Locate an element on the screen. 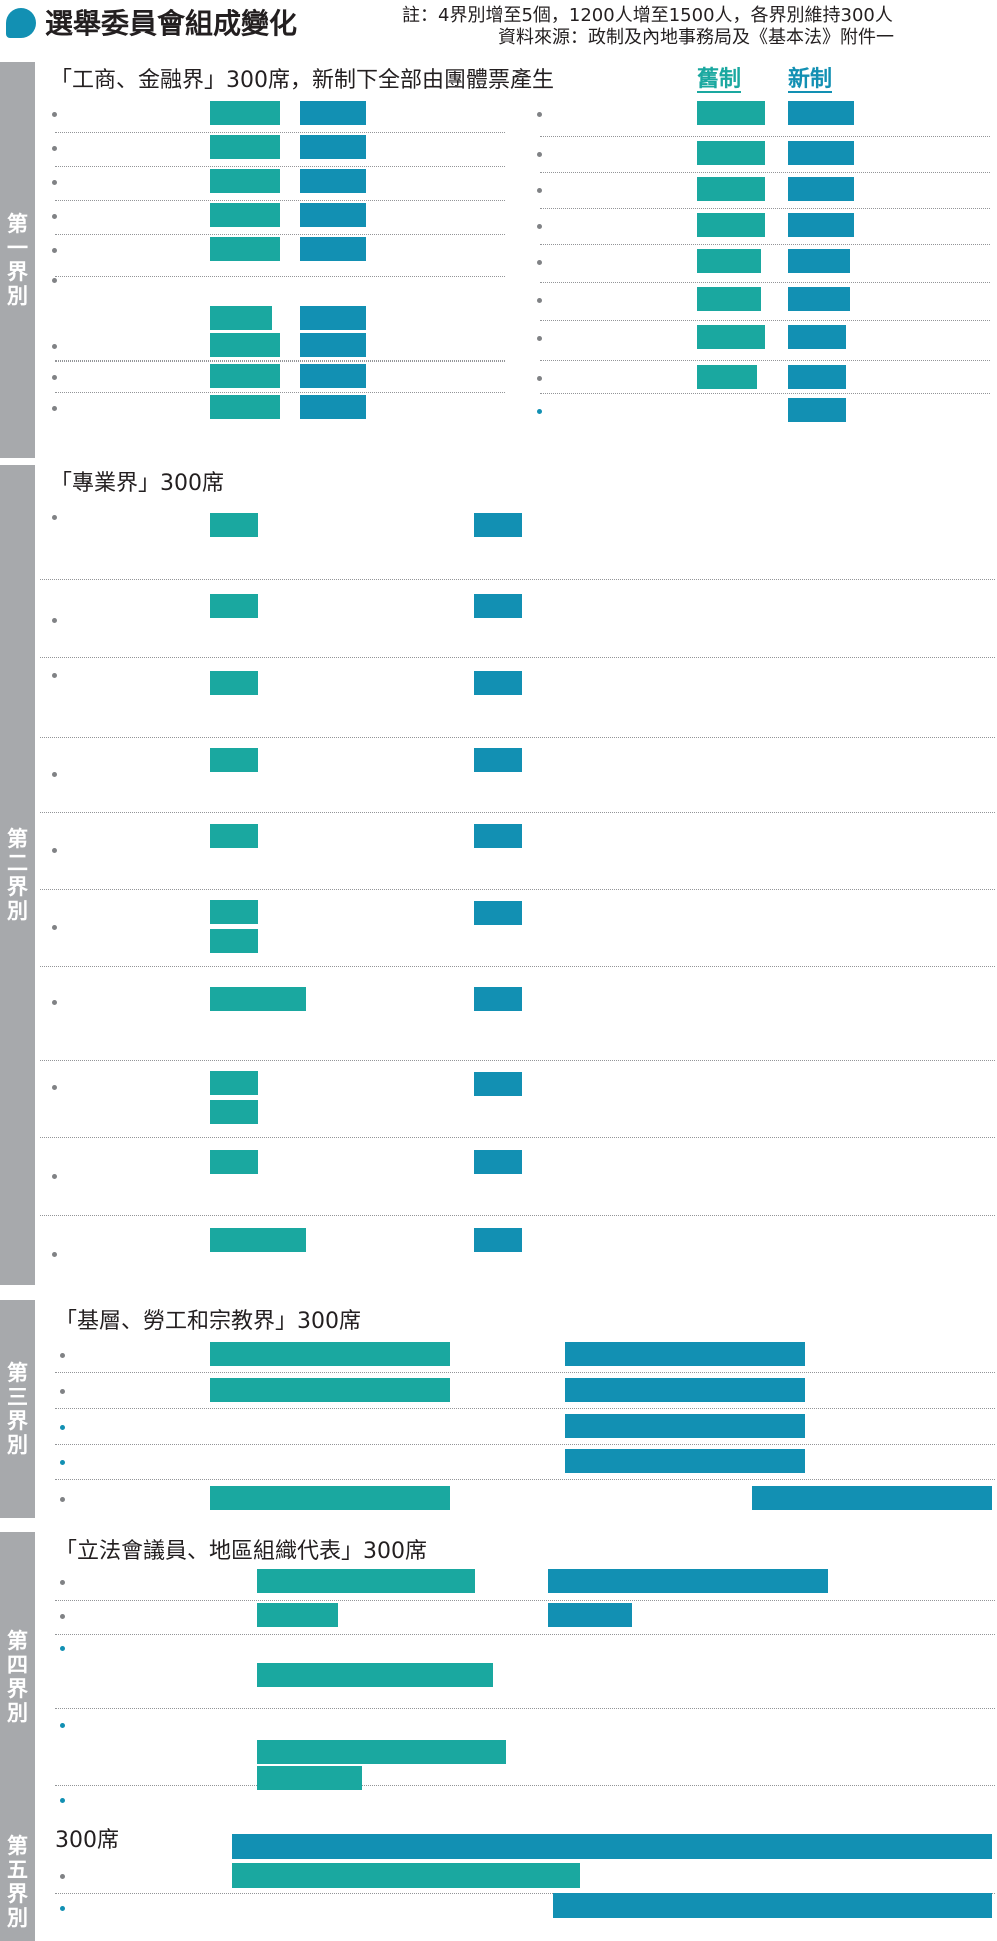  sector-5-heading: 300席 is located at coordinates (87, 1840).